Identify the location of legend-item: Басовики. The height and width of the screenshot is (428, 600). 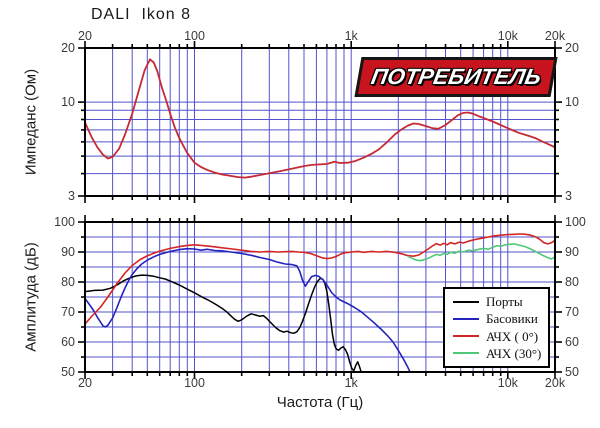
(500, 318).